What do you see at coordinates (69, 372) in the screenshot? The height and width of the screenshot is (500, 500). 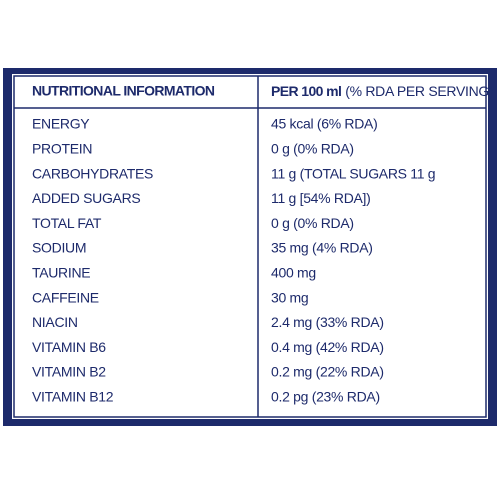 I see `nutrient-name: VITAMIN B2` at bounding box center [69, 372].